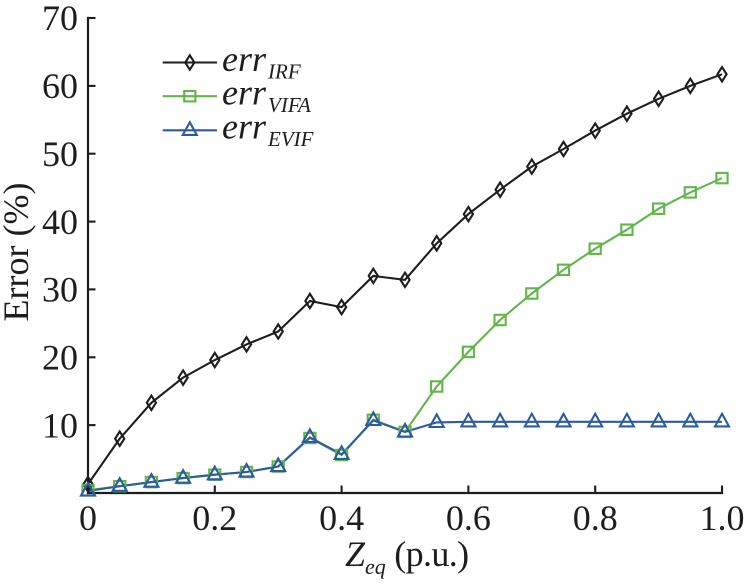  What do you see at coordinates (60, 19) in the screenshot?
I see `svg-text: 70` at bounding box center [60, 19].